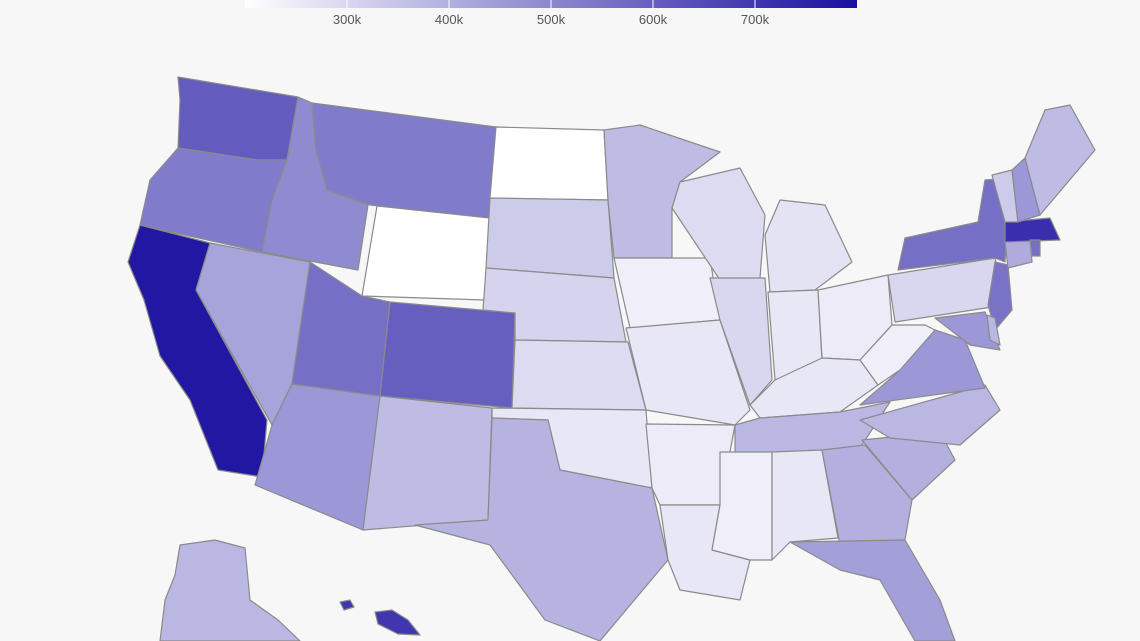  What do you see at coordinates (347, 605) in the screenshot?
I see `state-hawaii-west` at bounding box center [347, 605].